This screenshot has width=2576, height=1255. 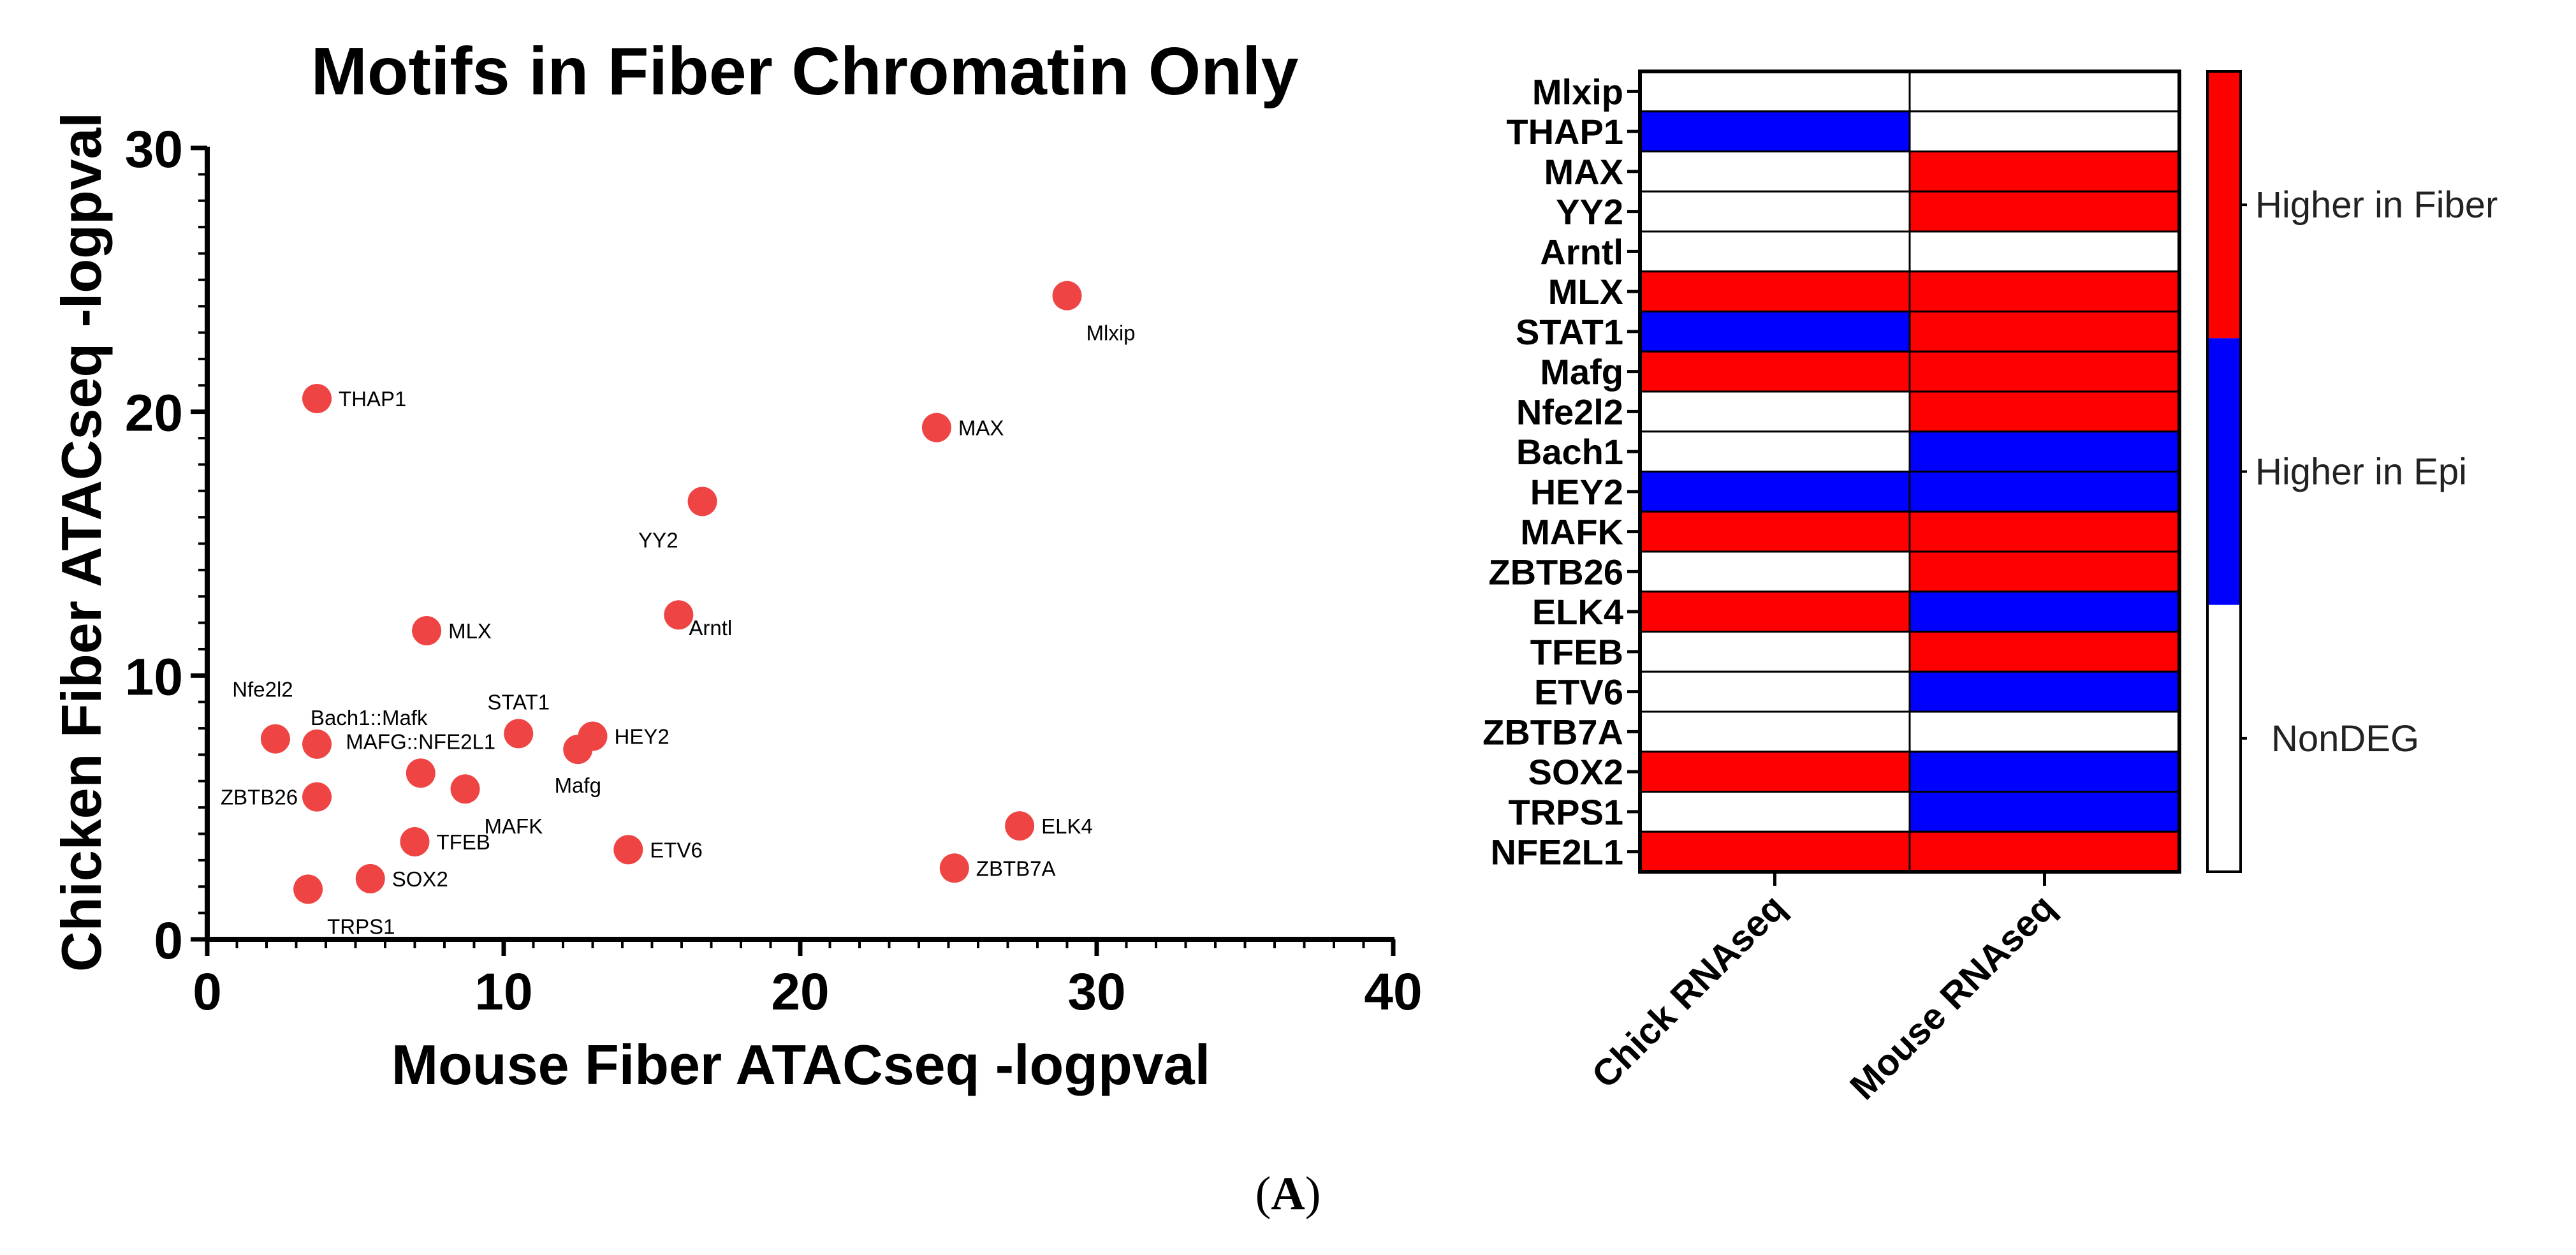 I want to click on legend-label: Higher in Epi, so click(x=2361, y=472).